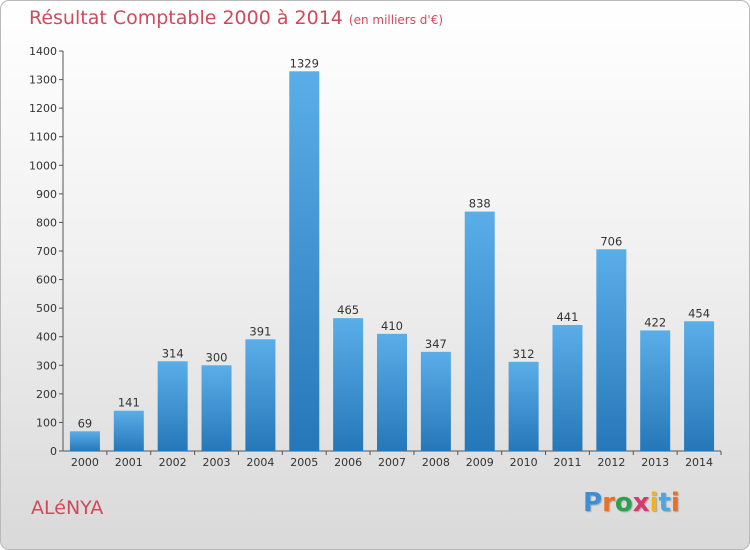 The width and height of the screenshot is (750, 550). I want to click on bar-2010, so click(523, 406).